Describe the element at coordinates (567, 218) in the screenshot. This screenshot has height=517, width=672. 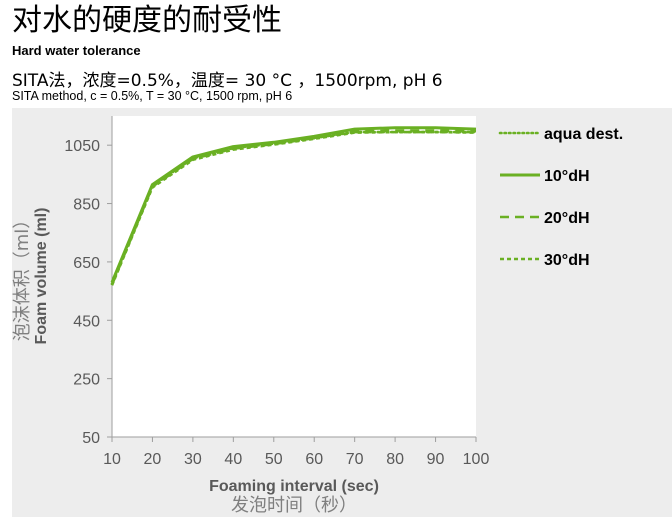
I see `legend-label: 20°dH` at that location.